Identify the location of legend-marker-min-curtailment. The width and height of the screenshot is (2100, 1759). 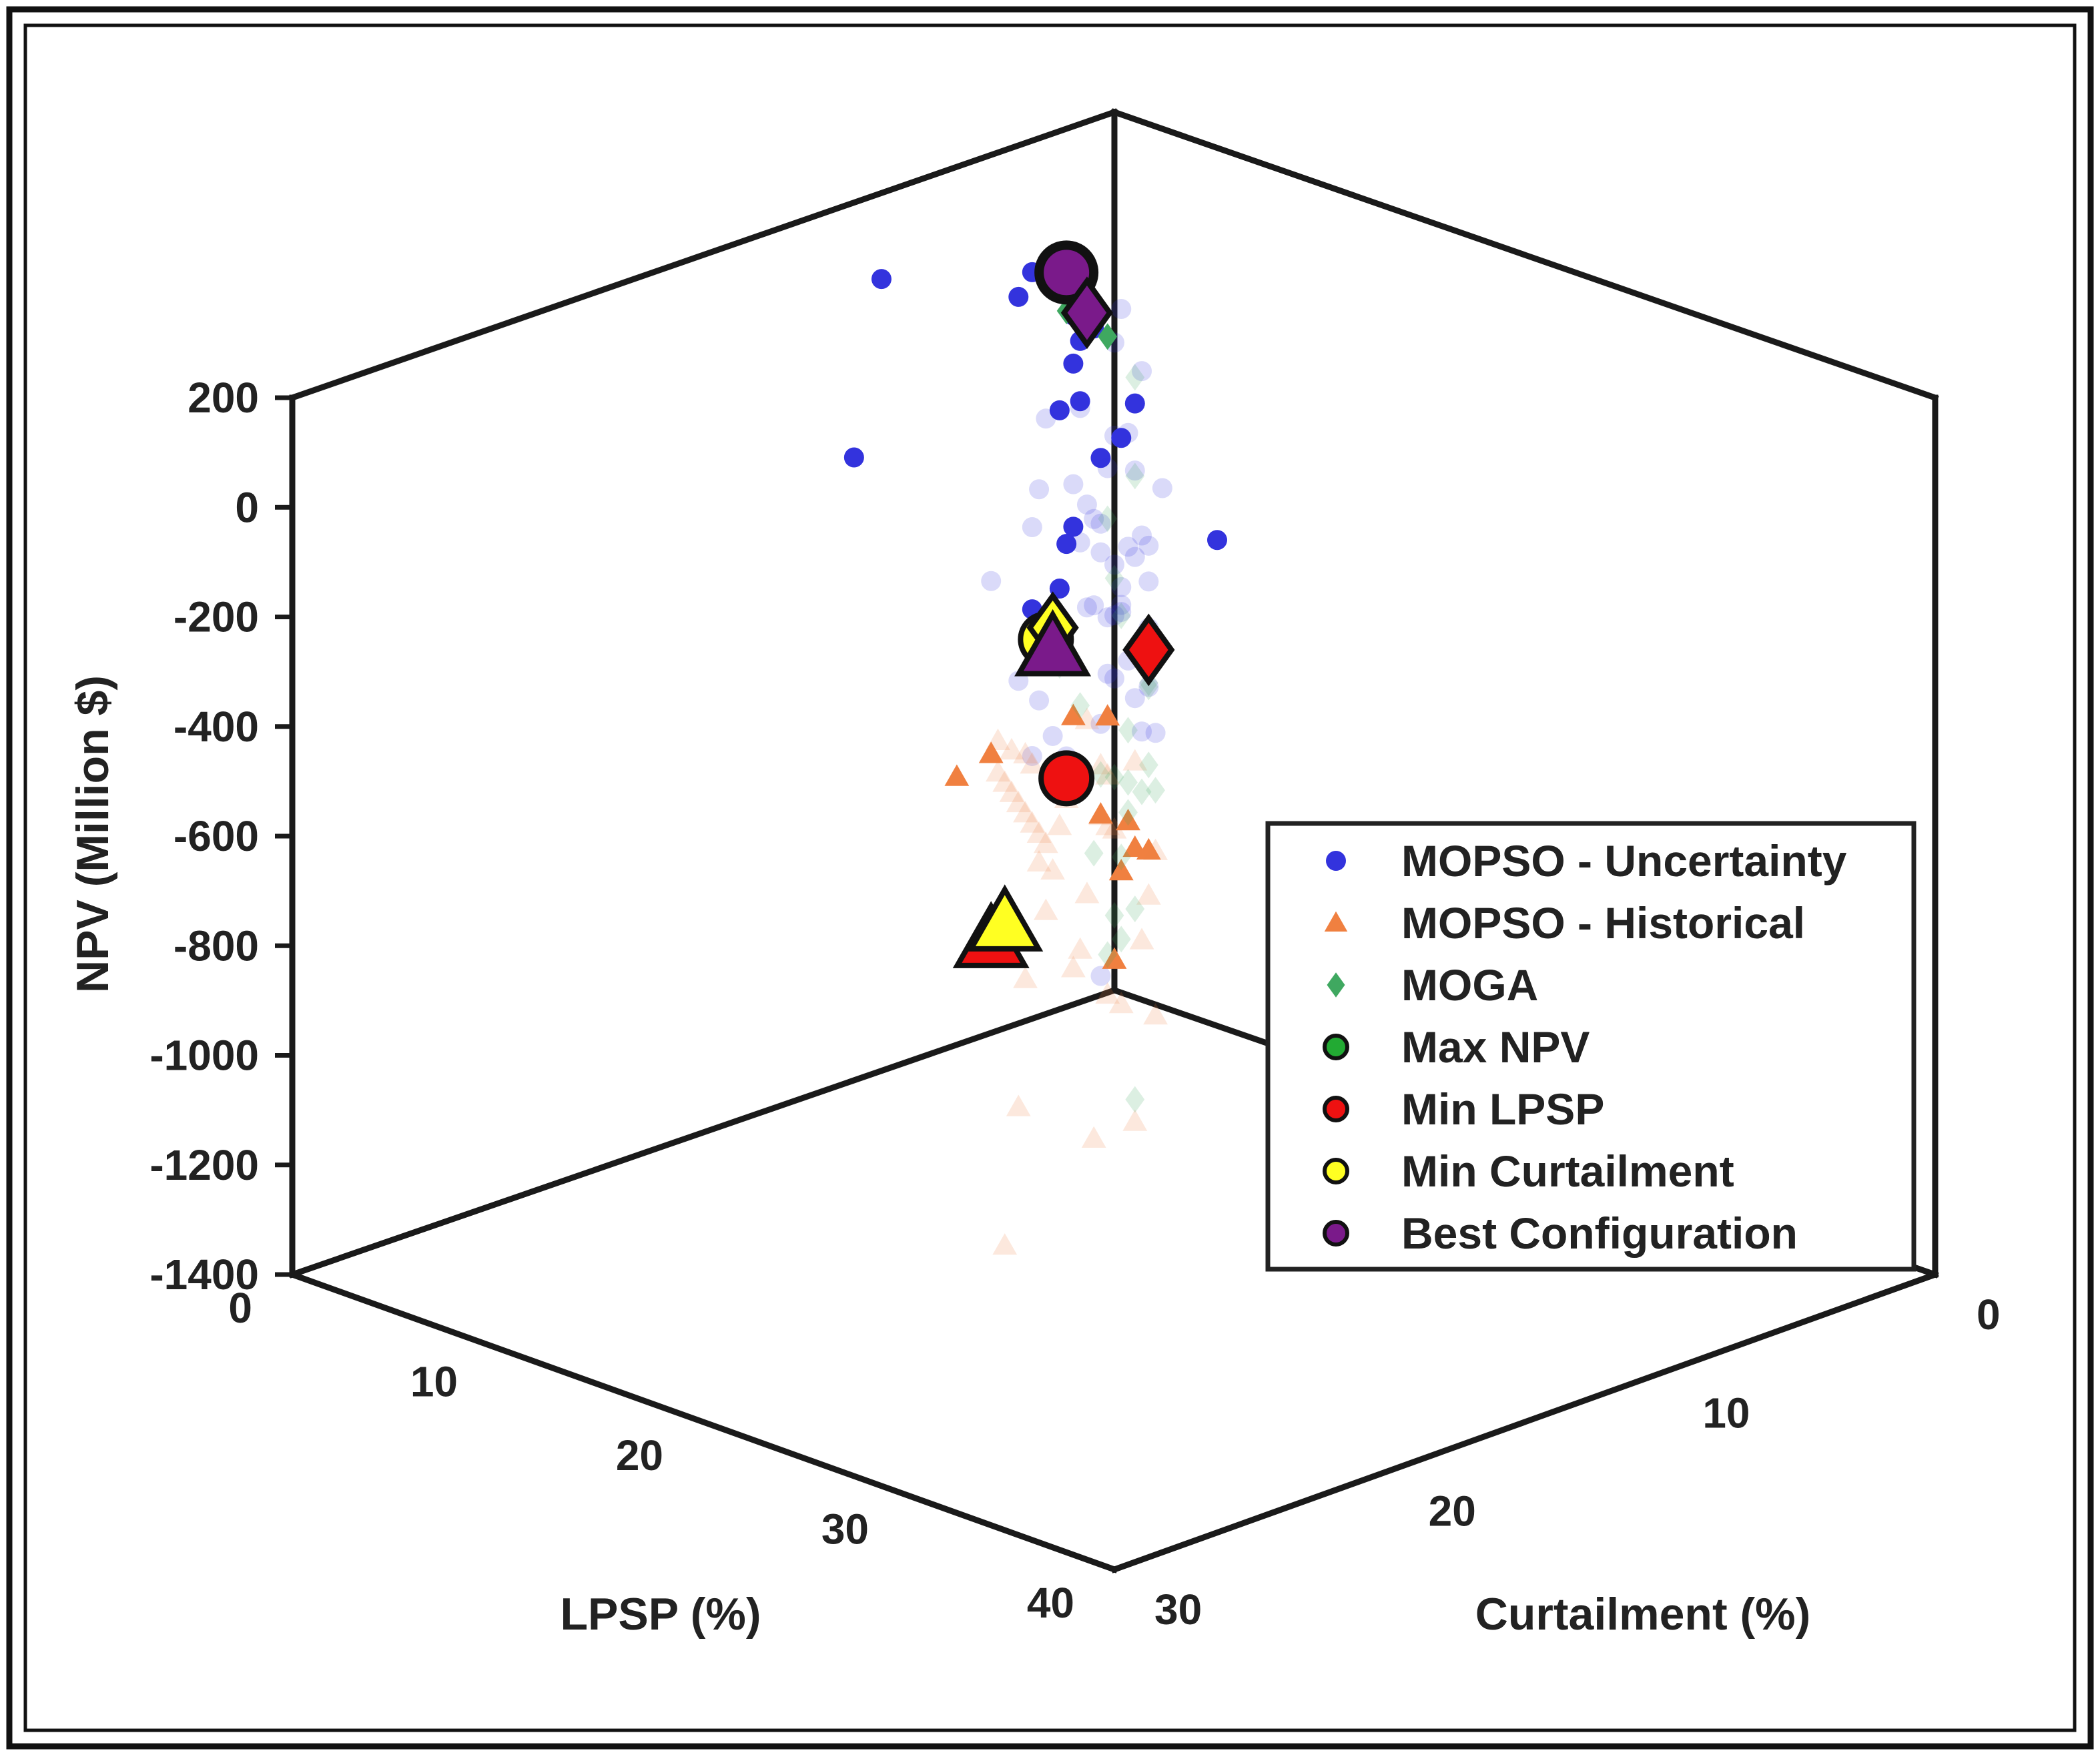
(1336, 1171).